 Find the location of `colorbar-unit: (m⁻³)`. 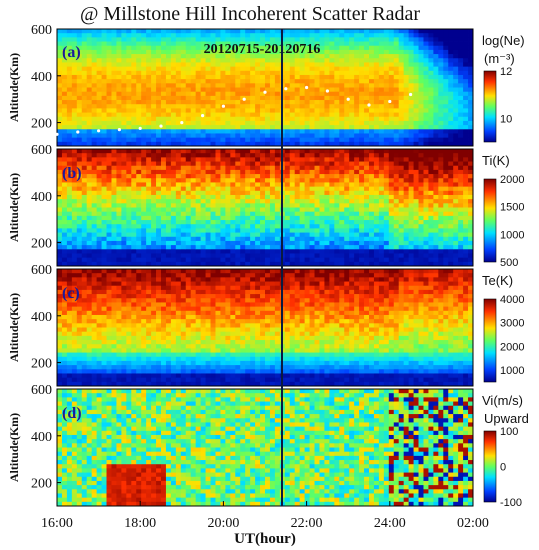

colorbar-unit: (m⁻³) is located at coordinates (499, 58).